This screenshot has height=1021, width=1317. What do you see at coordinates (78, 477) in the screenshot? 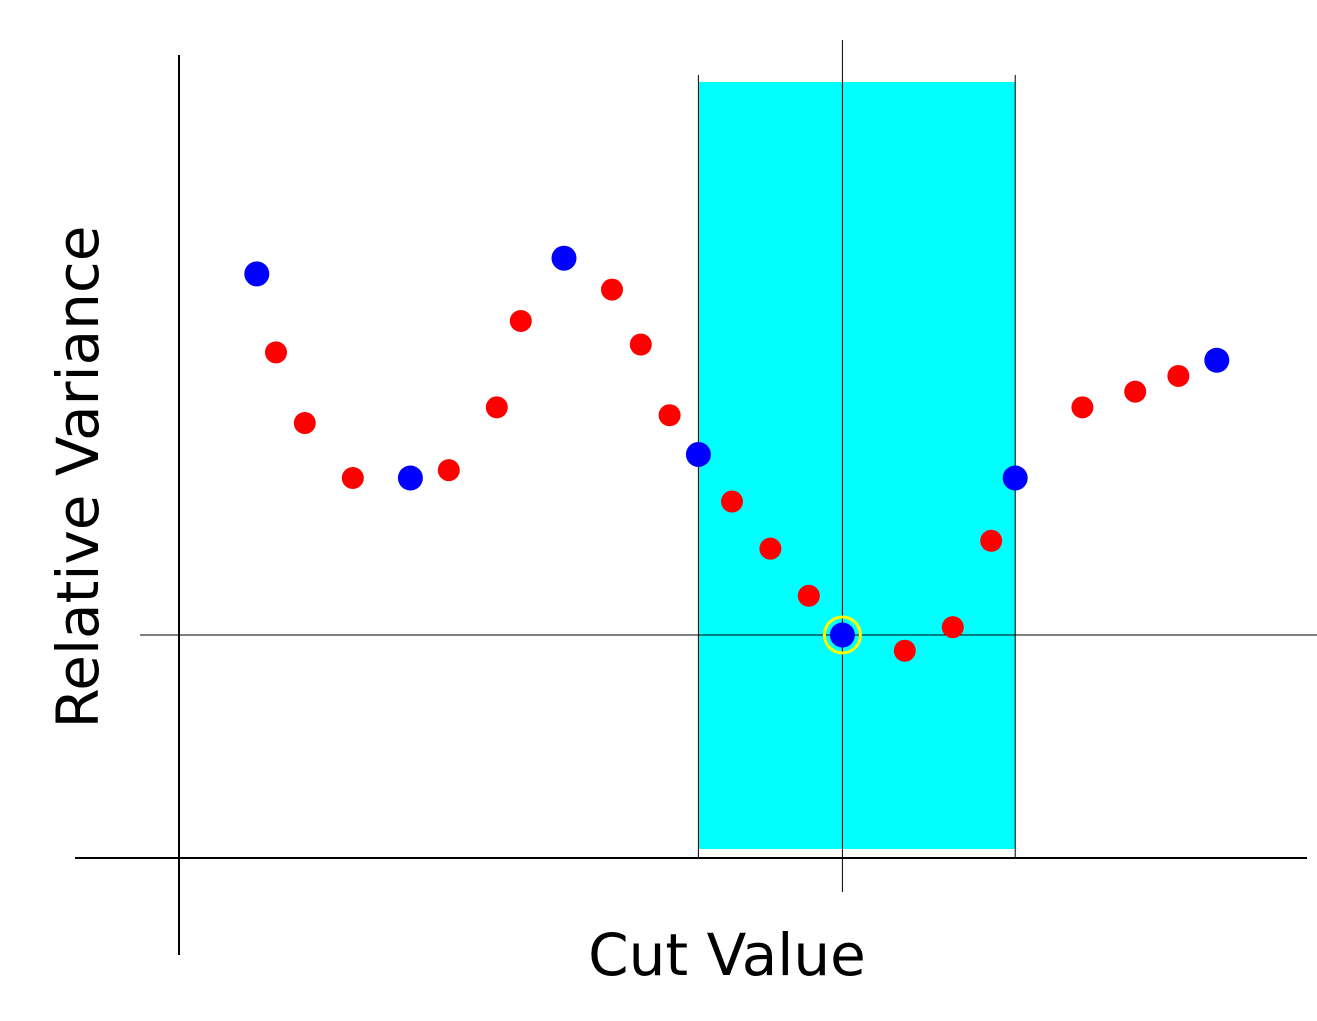
I see `y-axis-label: Relative Variance` at bounding box center [78, 477].